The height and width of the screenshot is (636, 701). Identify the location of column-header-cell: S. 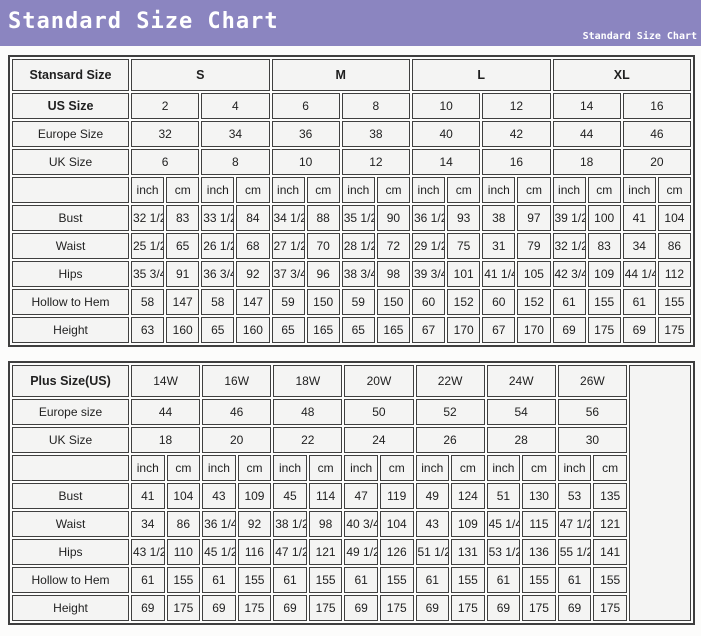
(200, 75).